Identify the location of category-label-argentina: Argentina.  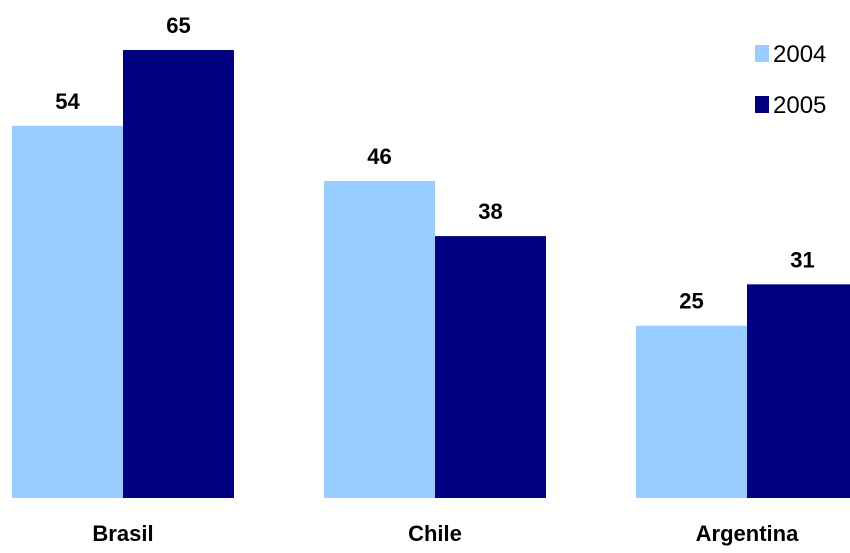
(747, 533).